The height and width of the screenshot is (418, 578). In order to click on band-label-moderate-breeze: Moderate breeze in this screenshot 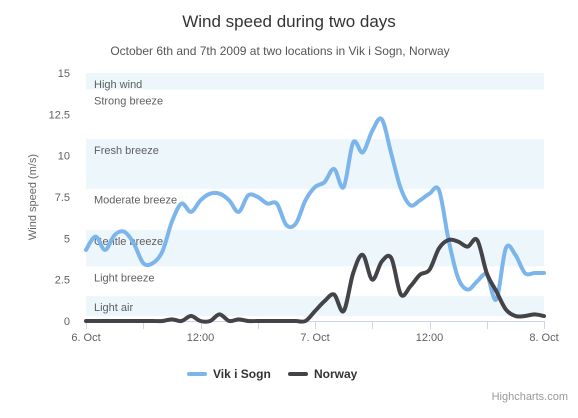, I will do `click(135, 201)`.